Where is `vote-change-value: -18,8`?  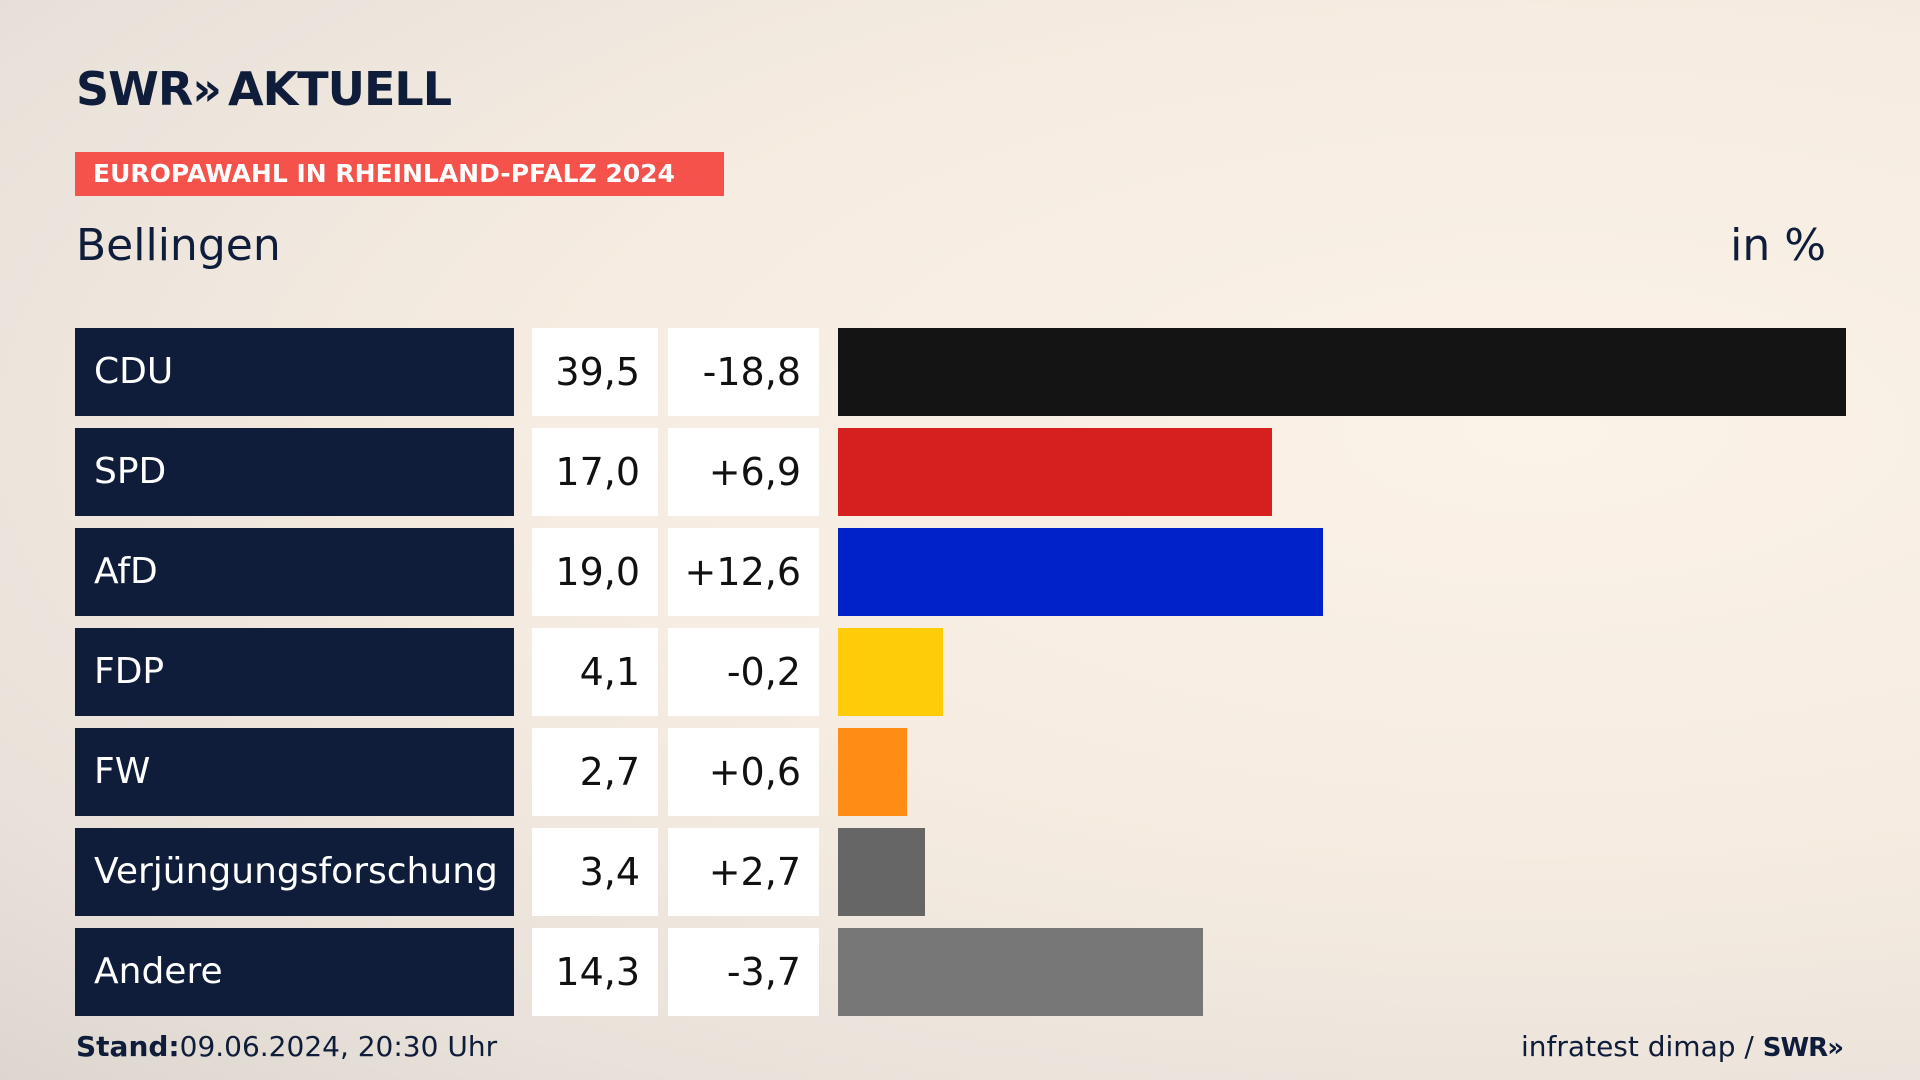 vote-change-value: -18,8 is located at coordinates (743, 372).